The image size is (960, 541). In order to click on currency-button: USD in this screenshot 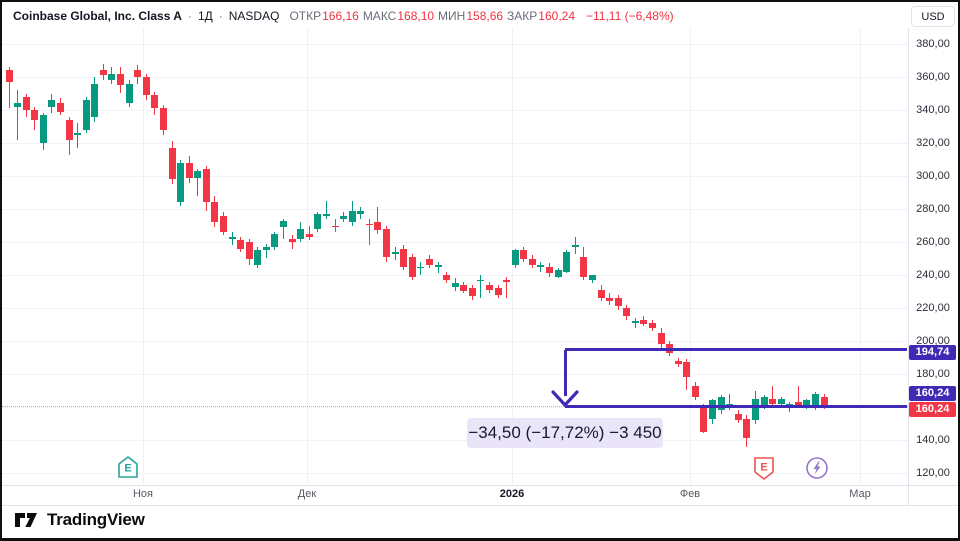, I will do `click(933, 16)`.